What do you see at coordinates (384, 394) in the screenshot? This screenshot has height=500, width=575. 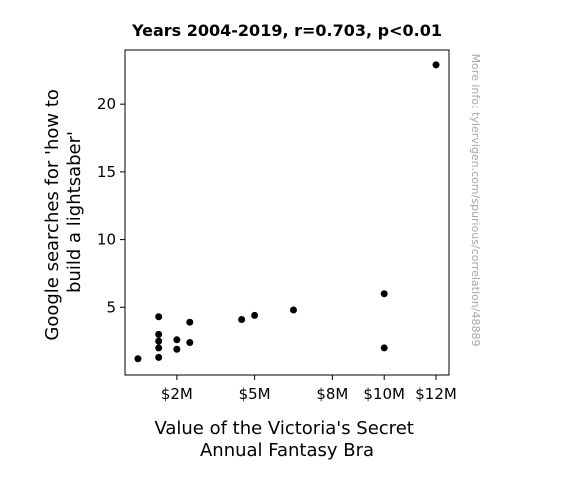 I see `x-tick-label: $10M` at bounding box center [384, 394].